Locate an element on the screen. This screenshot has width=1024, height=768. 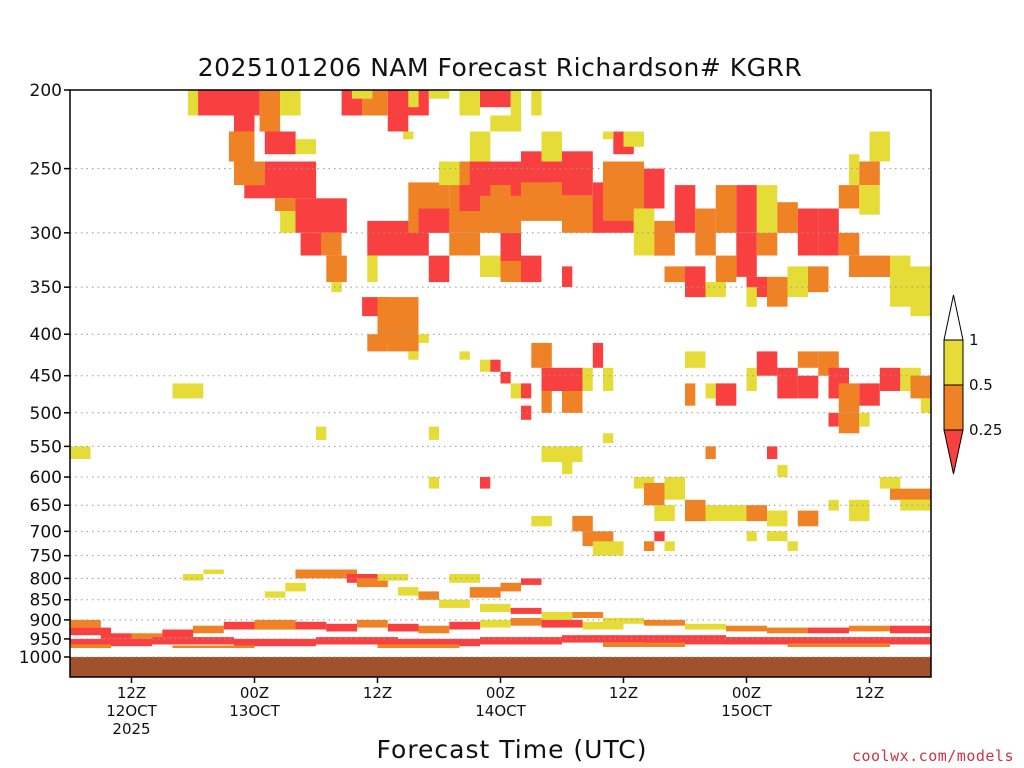
y-tick-label: 400 is located at coordinates (46, 335).